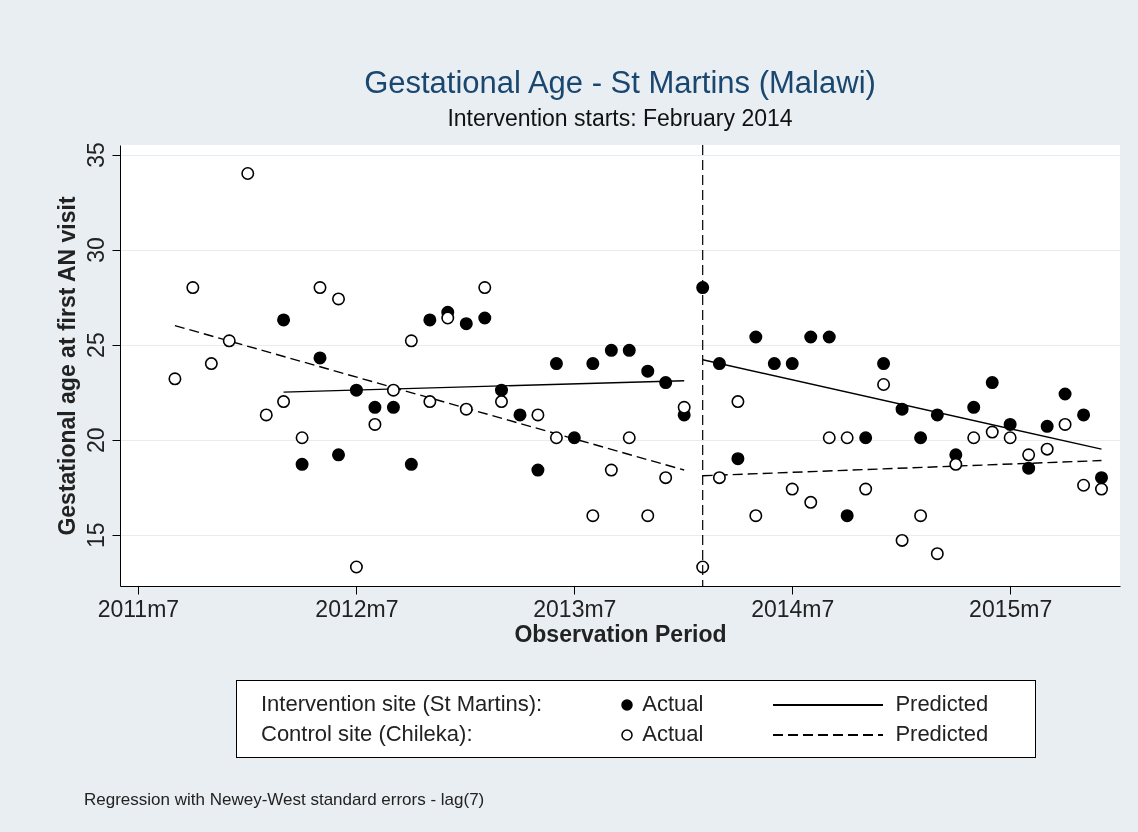  Describe the element at coordinates (620, 633) in the screenshot. I see `x-axis-title: Observation Period` at that location.